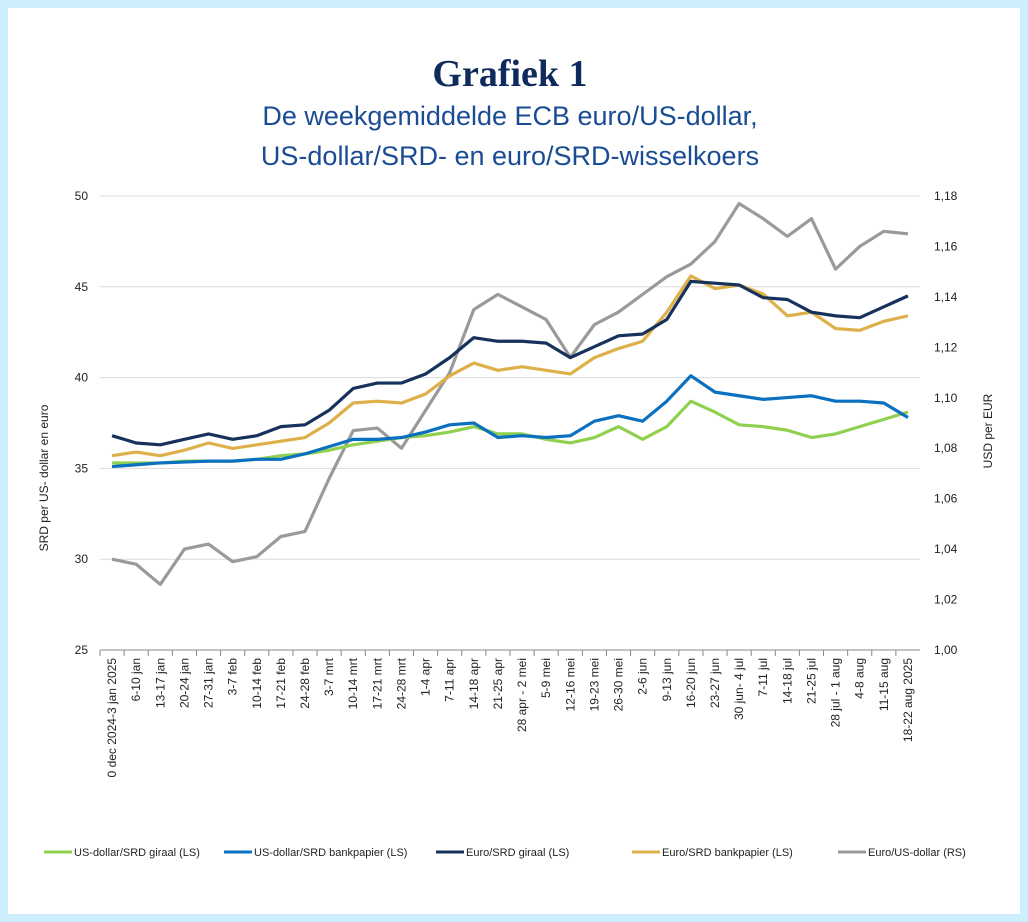 The image size is (1028, 922). What do you see at coordinates (136, 679) in the screenshot?
I see `x-tick-label: 6-10 jan` at bounding box center [136, 679].